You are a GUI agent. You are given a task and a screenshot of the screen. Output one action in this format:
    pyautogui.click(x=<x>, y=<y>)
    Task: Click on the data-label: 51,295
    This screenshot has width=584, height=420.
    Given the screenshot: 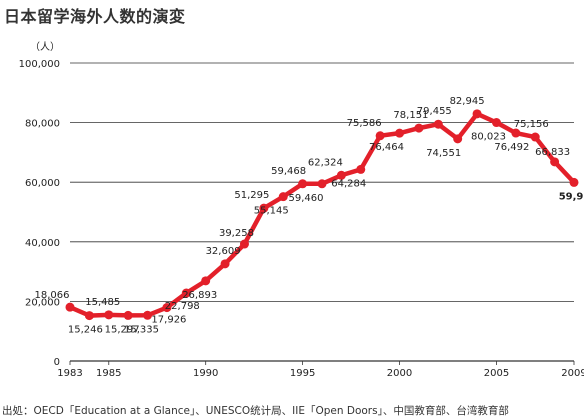 What is the action you would take?
    pyautogui.click(x=251, y=195)
    